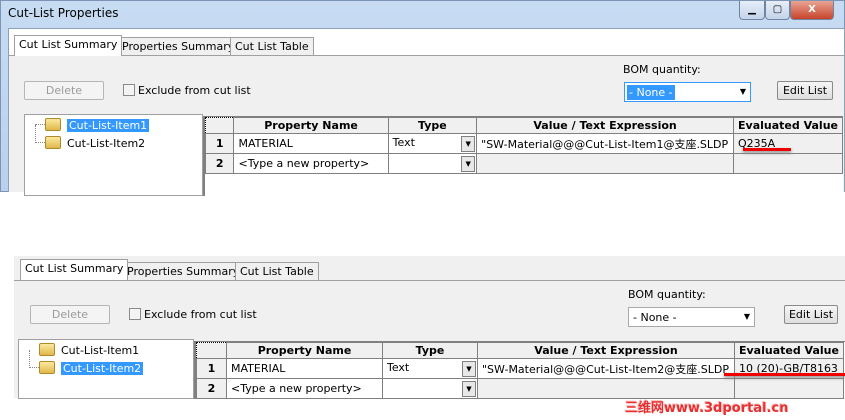 The image size is (845, 420). I want to click on maximize-button: ▢, so click(777, 10).